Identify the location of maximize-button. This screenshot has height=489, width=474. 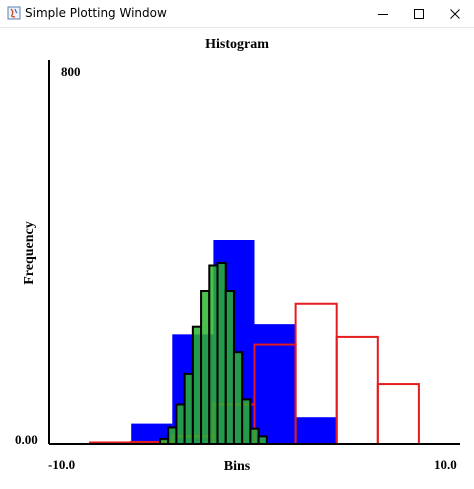
(419, 13).